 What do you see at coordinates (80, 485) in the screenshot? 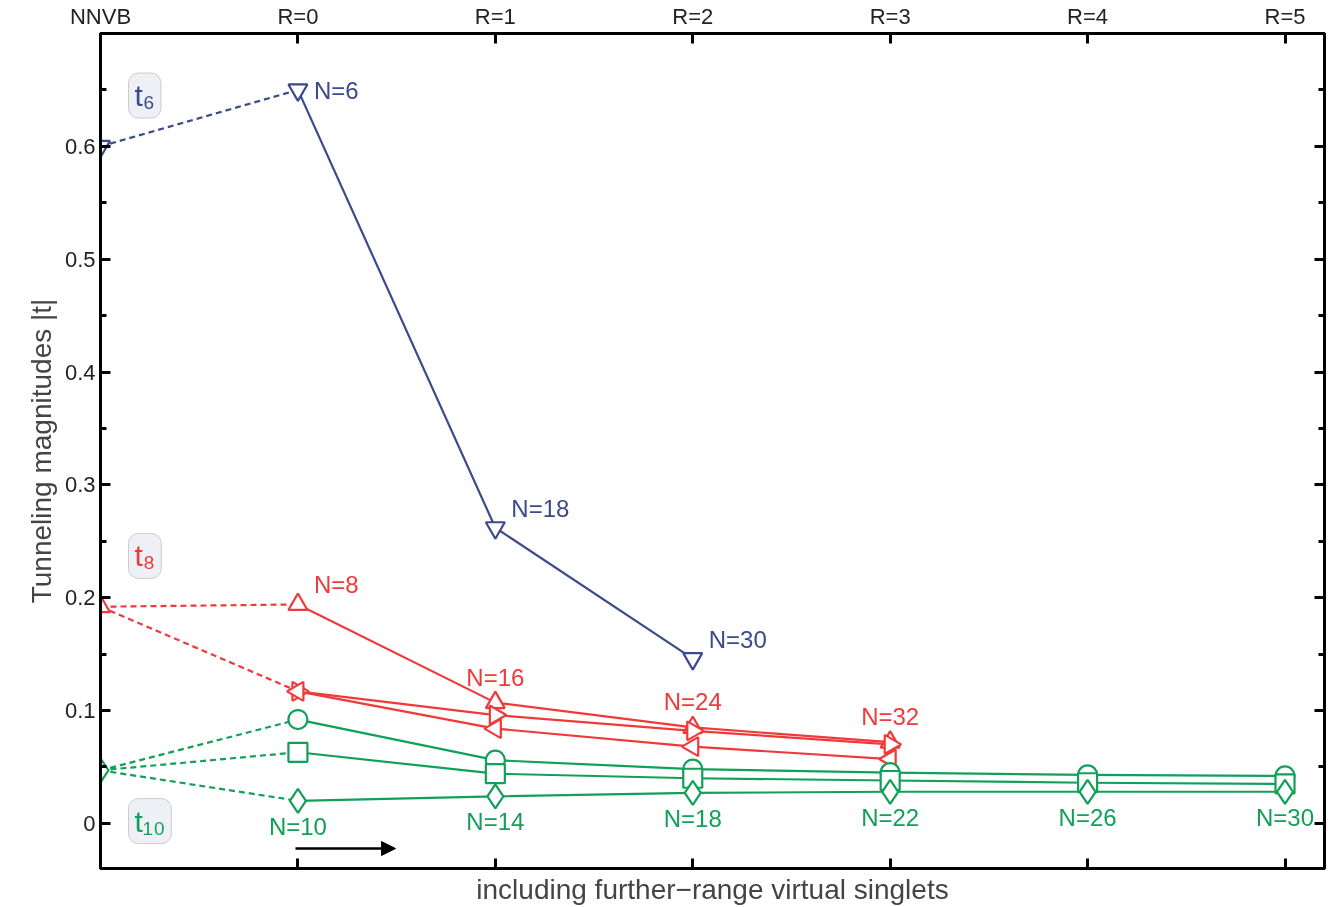
I see `y-tick-label: 0.3` at bounding box center [80, 485].